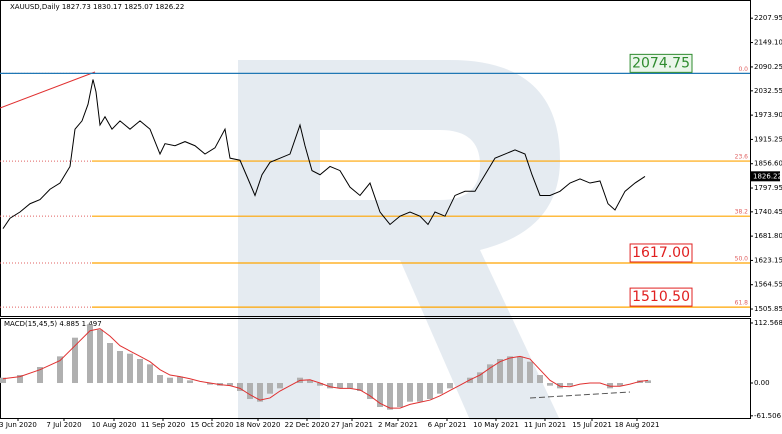  Describe the element at coordinates (307, 425) in the screenshot. I see `x-tick-label: 22 Dec 2020` at that location.